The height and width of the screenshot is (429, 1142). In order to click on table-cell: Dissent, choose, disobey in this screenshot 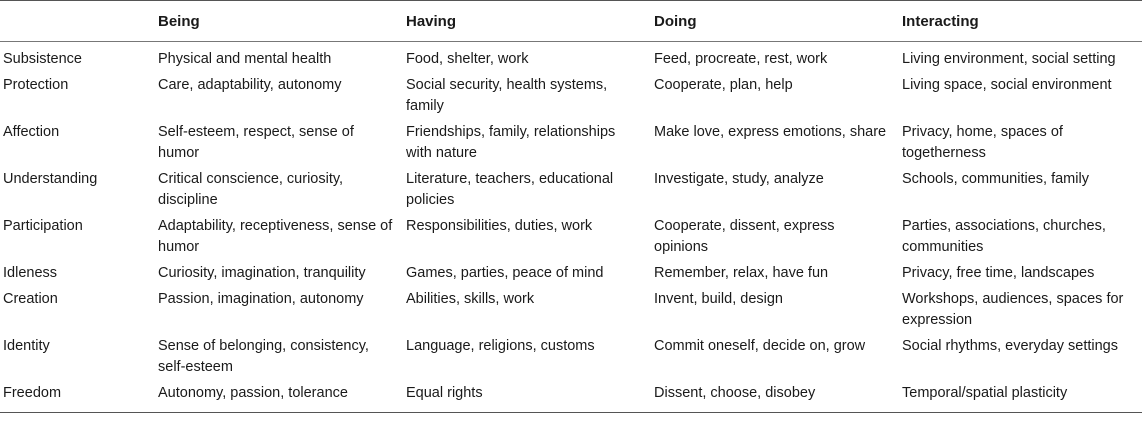, I will do `click(735, 393)`.